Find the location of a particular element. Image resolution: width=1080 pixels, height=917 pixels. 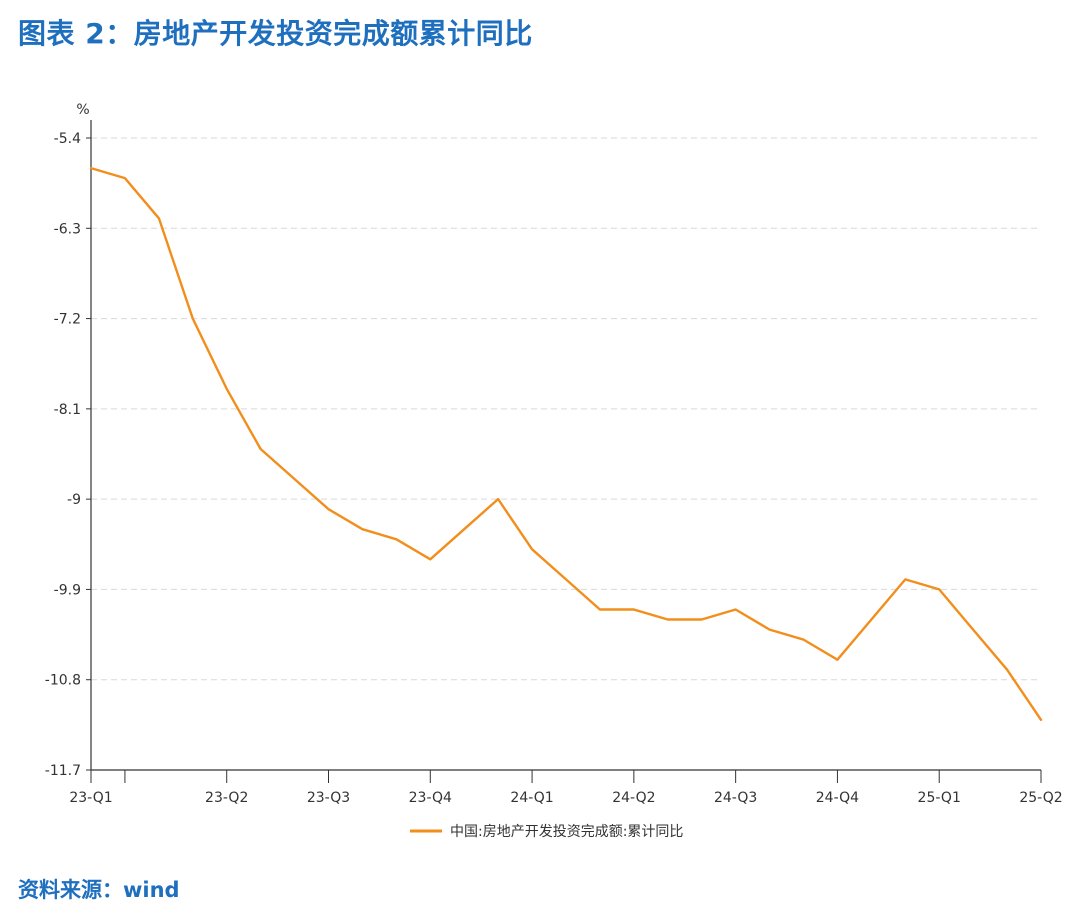

legend: 中国:房地产开发投资完成额:累计同比 is located at coordinates (546, 832).